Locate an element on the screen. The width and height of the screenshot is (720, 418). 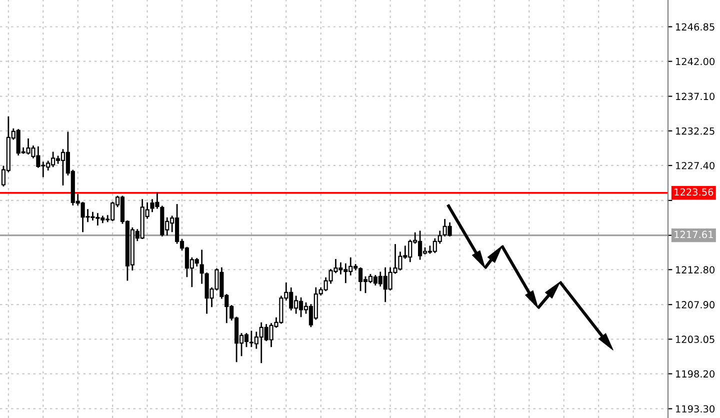
y-tick-label: 1232.25 is located at coordinates (695, 131).